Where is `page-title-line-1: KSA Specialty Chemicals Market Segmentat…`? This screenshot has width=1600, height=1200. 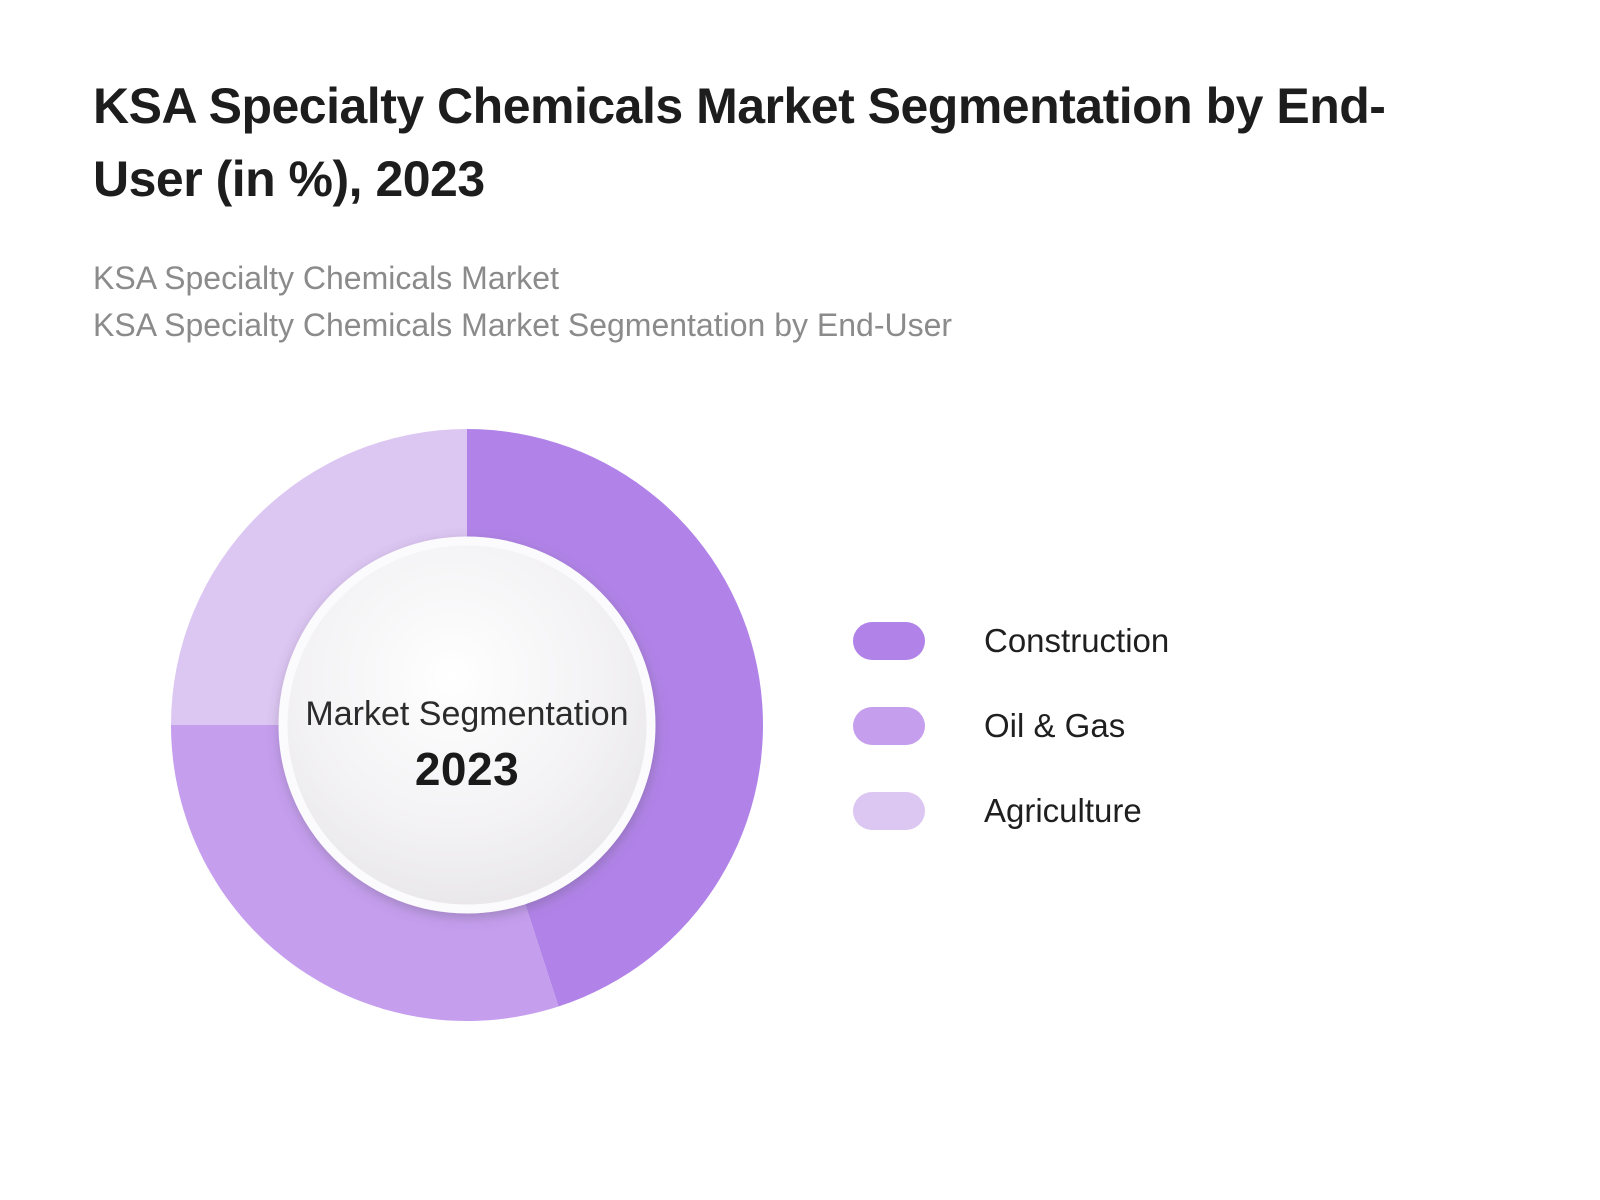
page-title-line-1: KSA Specialty Chemicals Market Segmentat… is located at coordinates (739, 106).